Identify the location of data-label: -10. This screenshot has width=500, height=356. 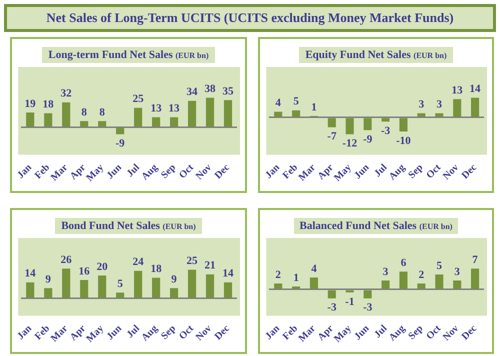
(404, 140).